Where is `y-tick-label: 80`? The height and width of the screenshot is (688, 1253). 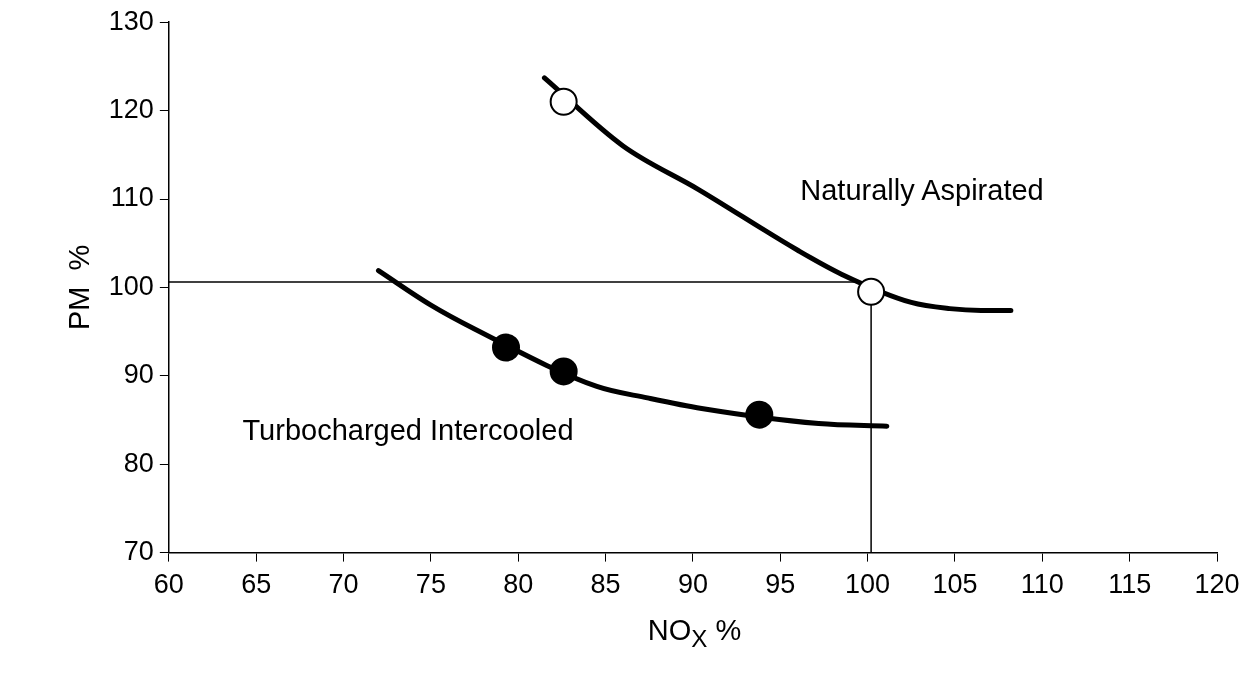
y-tick-label: 80 is located at coordinates (138, 462).